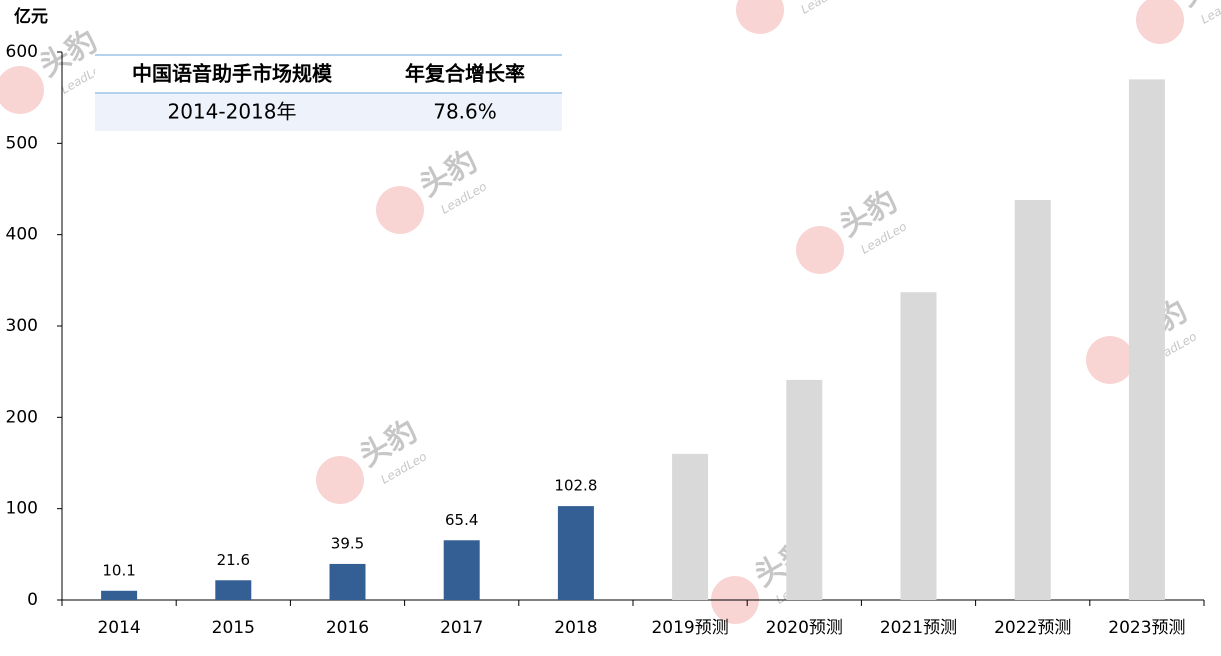 The width and height of the screenshot is (1221, 656). I want to click on x-tick-label: 2020预测, so click(804, 628).